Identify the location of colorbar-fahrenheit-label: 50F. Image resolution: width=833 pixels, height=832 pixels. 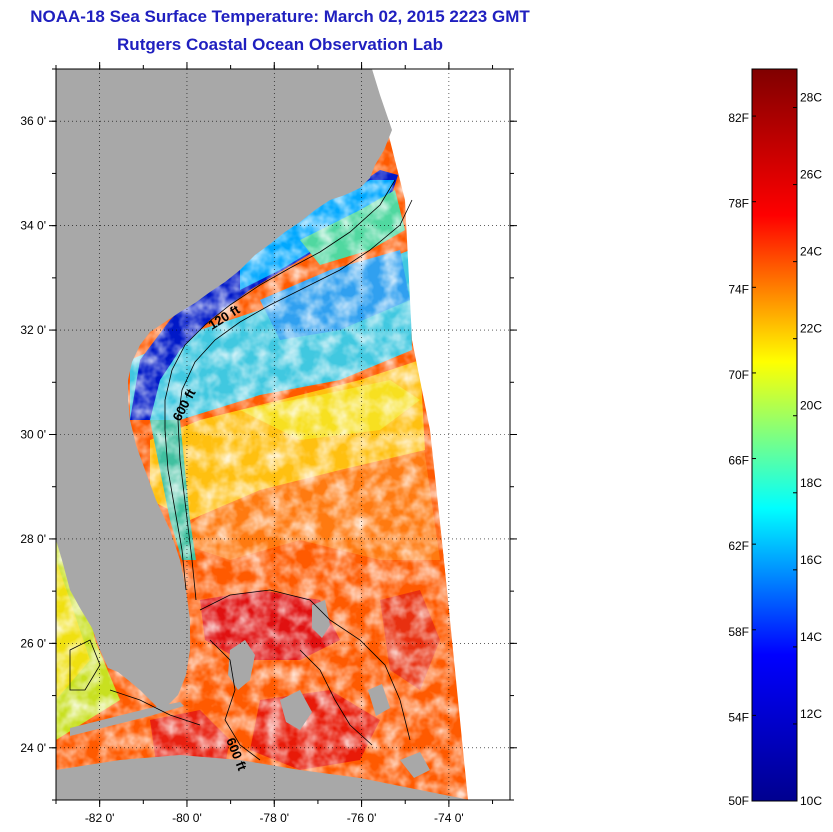
(738, 801).